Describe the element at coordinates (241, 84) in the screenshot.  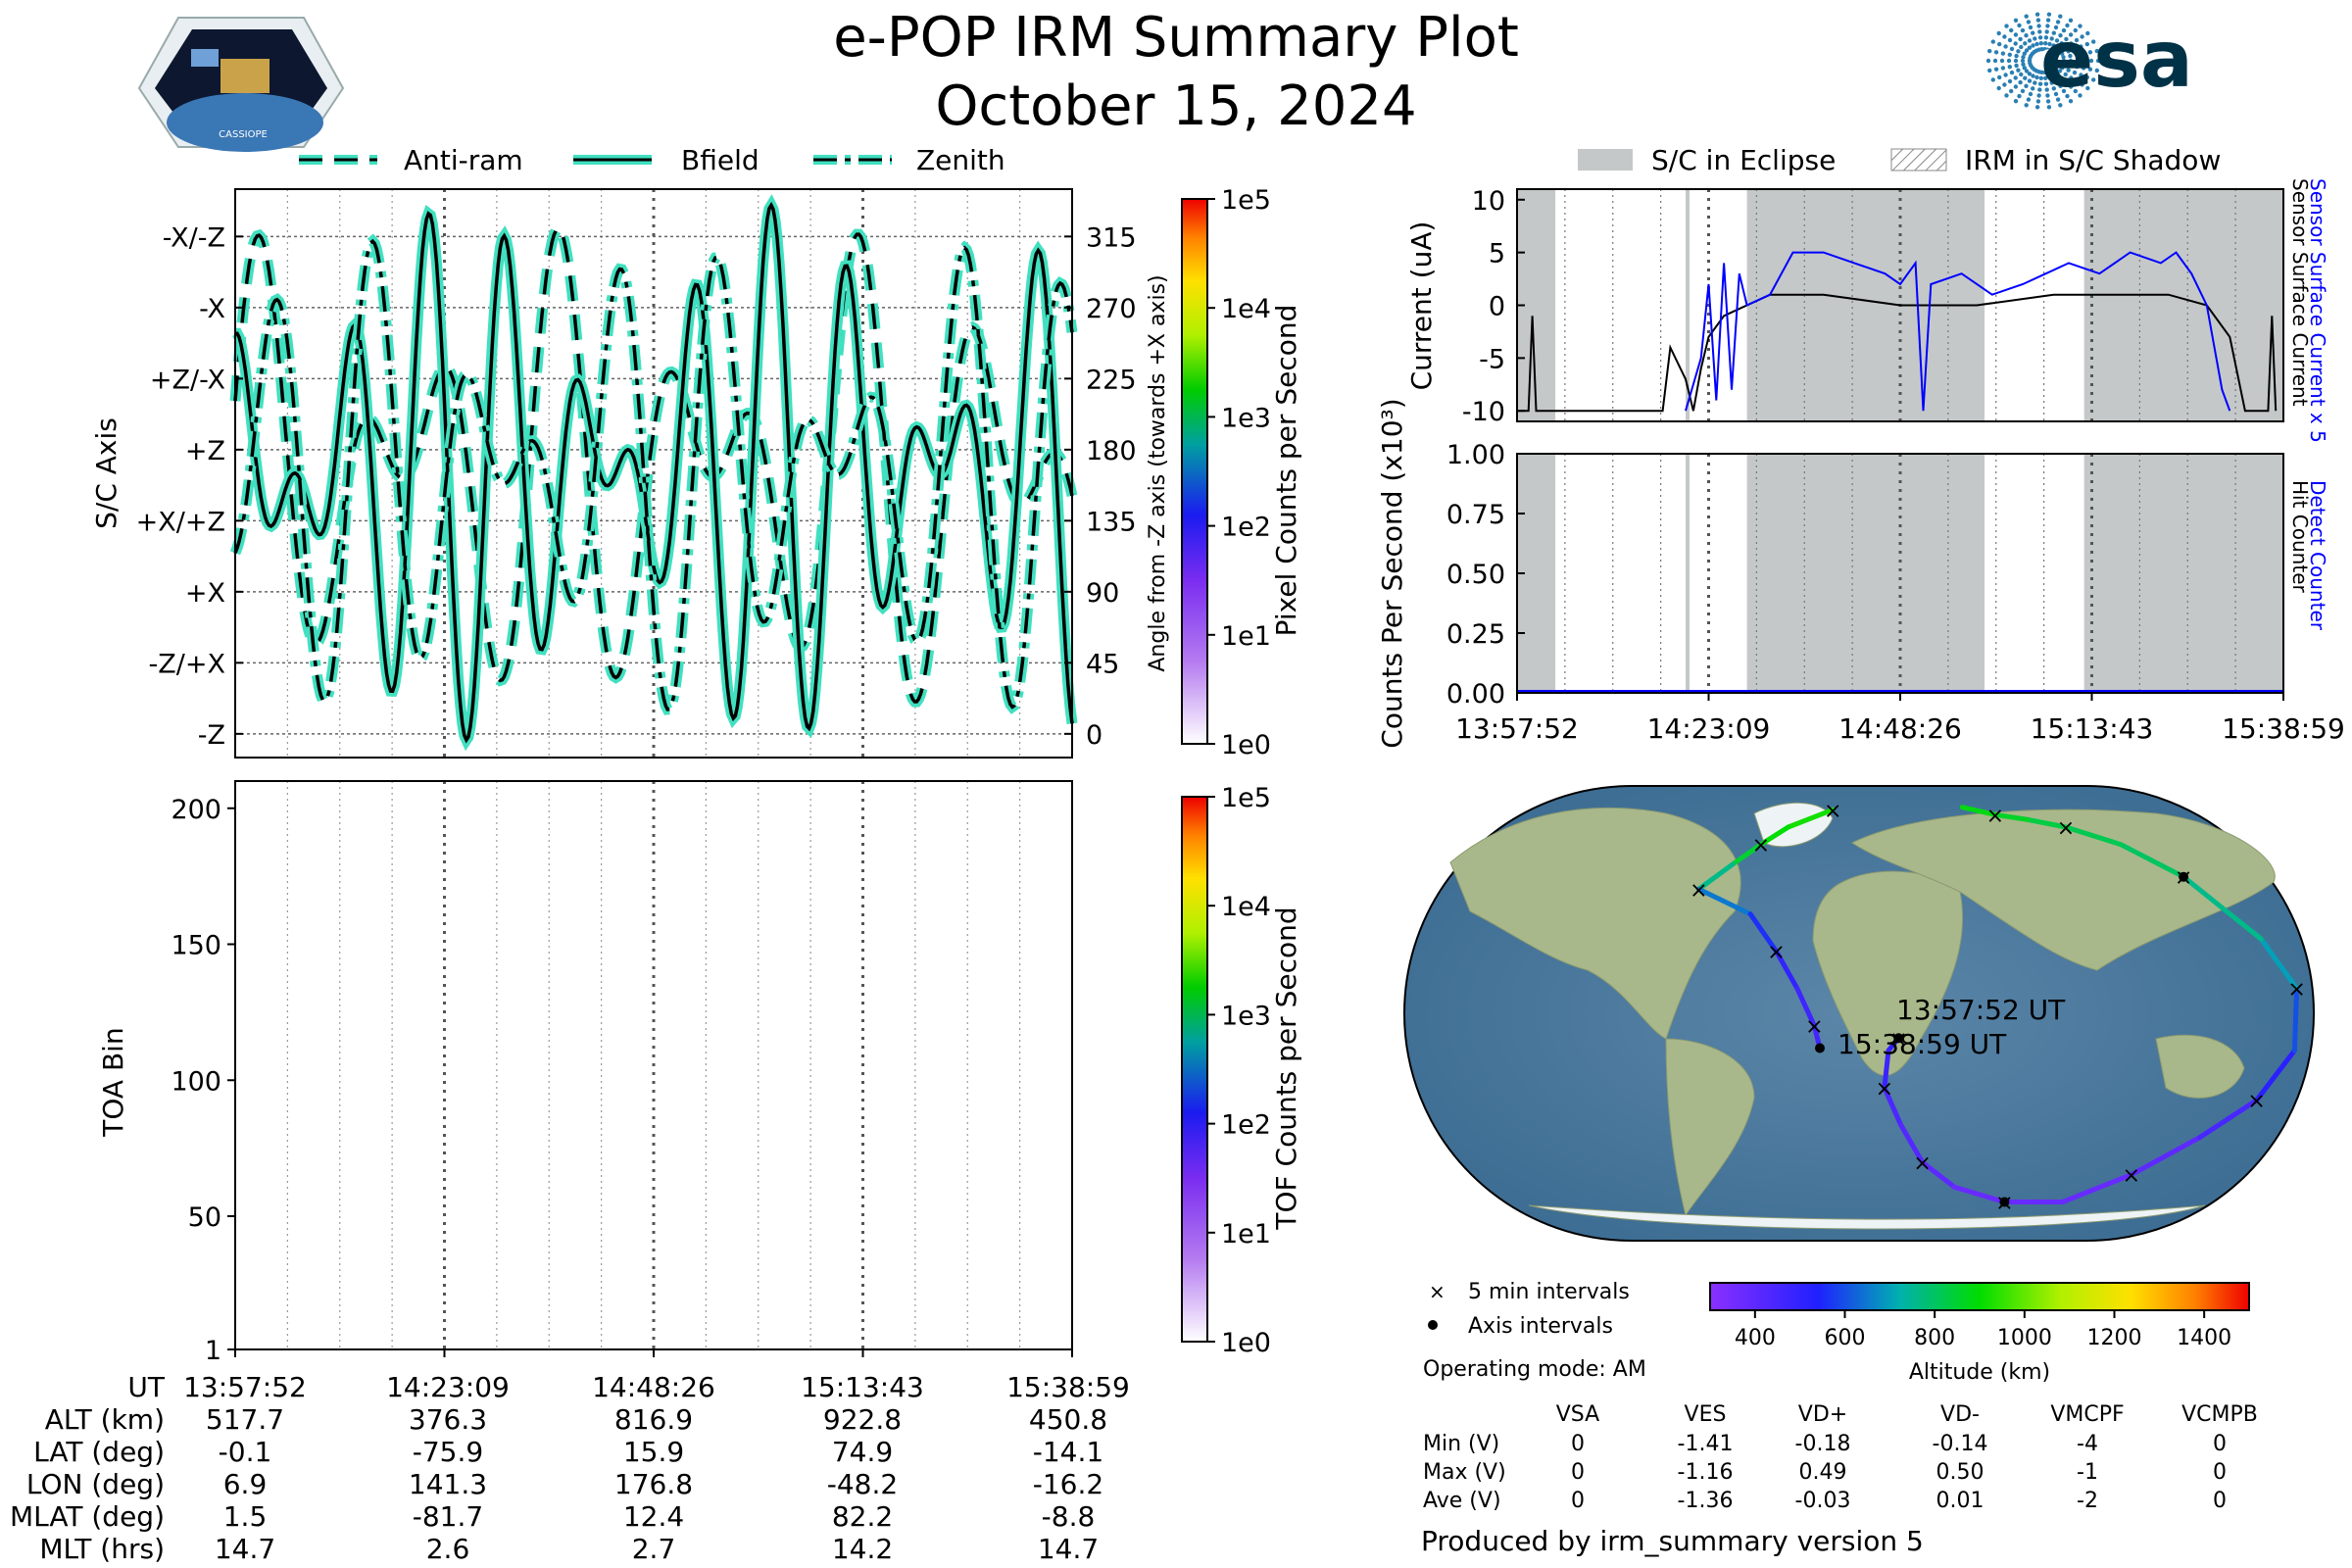
I see `cassiope-logo: CASSIOPE` at that location.